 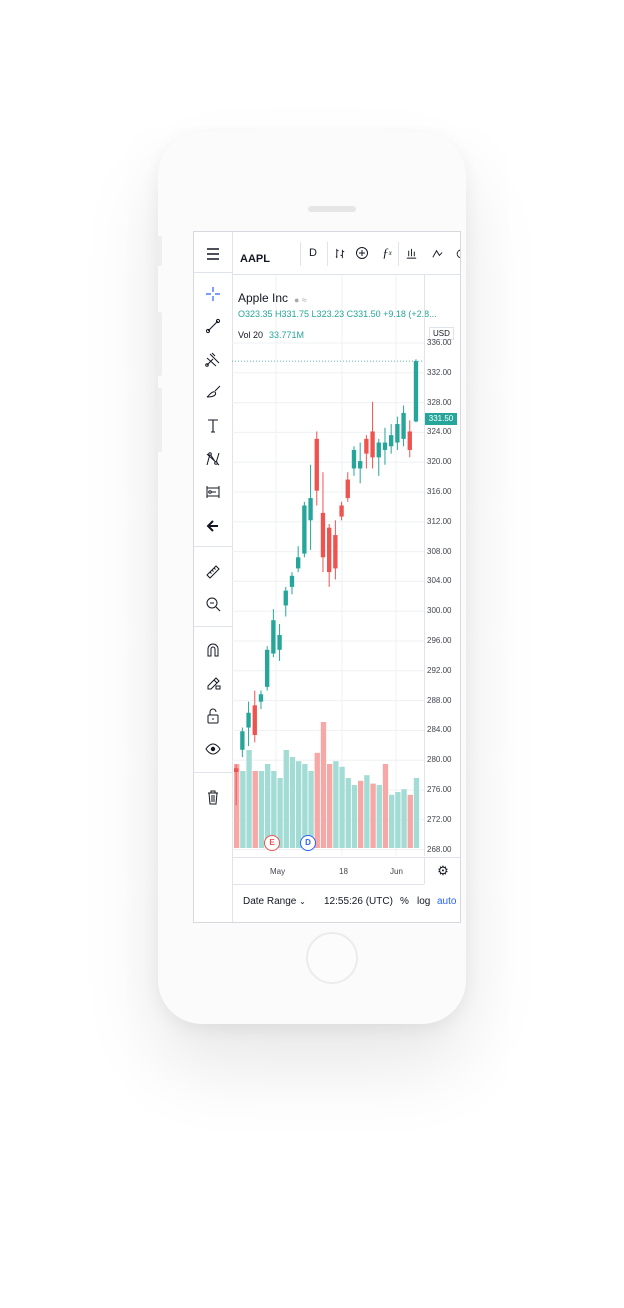 I want to click on percent-scale-toggle: %, so click(x=404, y=901).